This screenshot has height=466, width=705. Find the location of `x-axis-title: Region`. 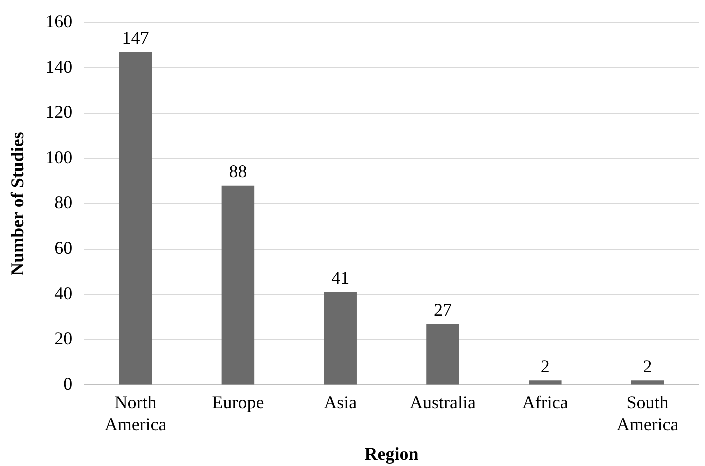

x-axis-title: Region is located at coordinates (391, 454).